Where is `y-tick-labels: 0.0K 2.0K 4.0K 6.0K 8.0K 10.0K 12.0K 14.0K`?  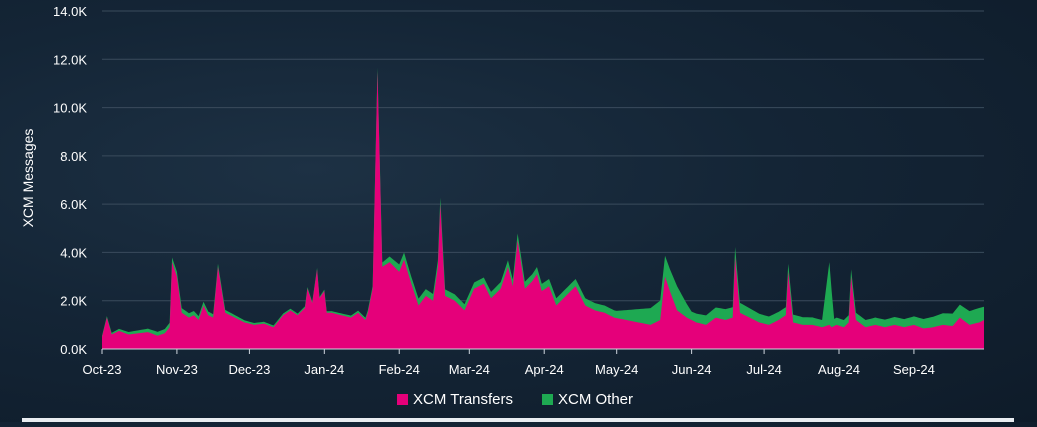 y-tick-labels: 0.0K 2.0K 4.0K 6.0K 8.0K 10.0K 12.0K 14.0K is located at coordinates (70, 180).